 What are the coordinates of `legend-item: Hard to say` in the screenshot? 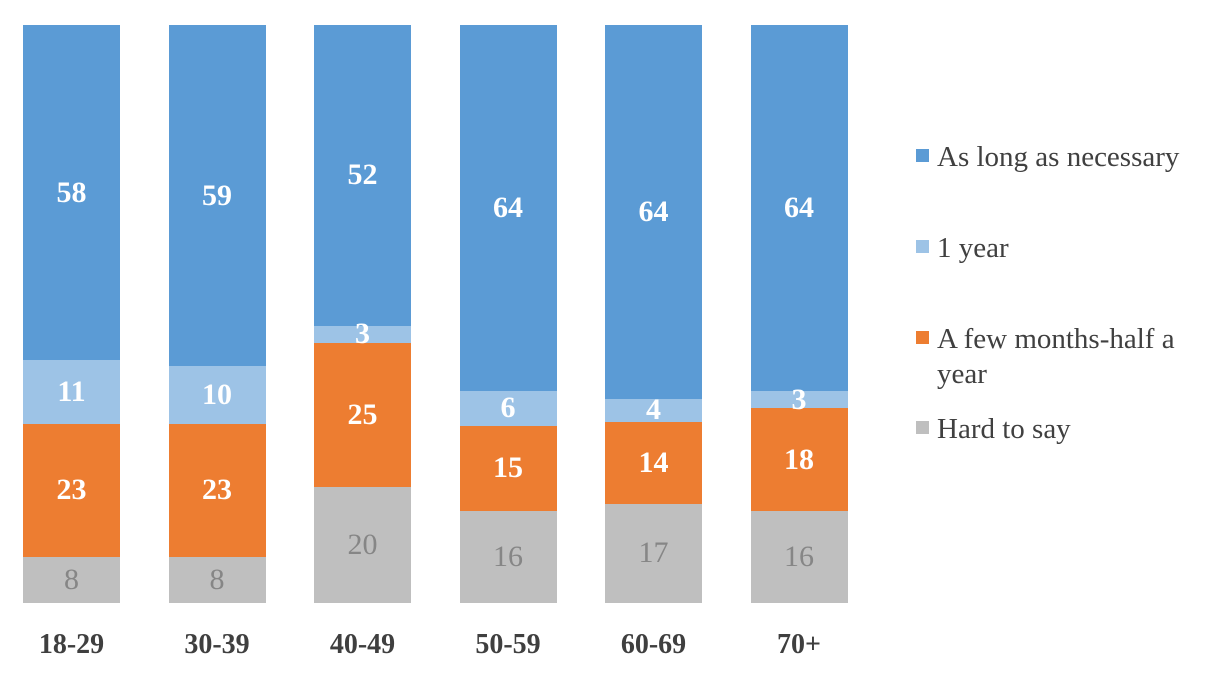 It's located at (1054, 429).